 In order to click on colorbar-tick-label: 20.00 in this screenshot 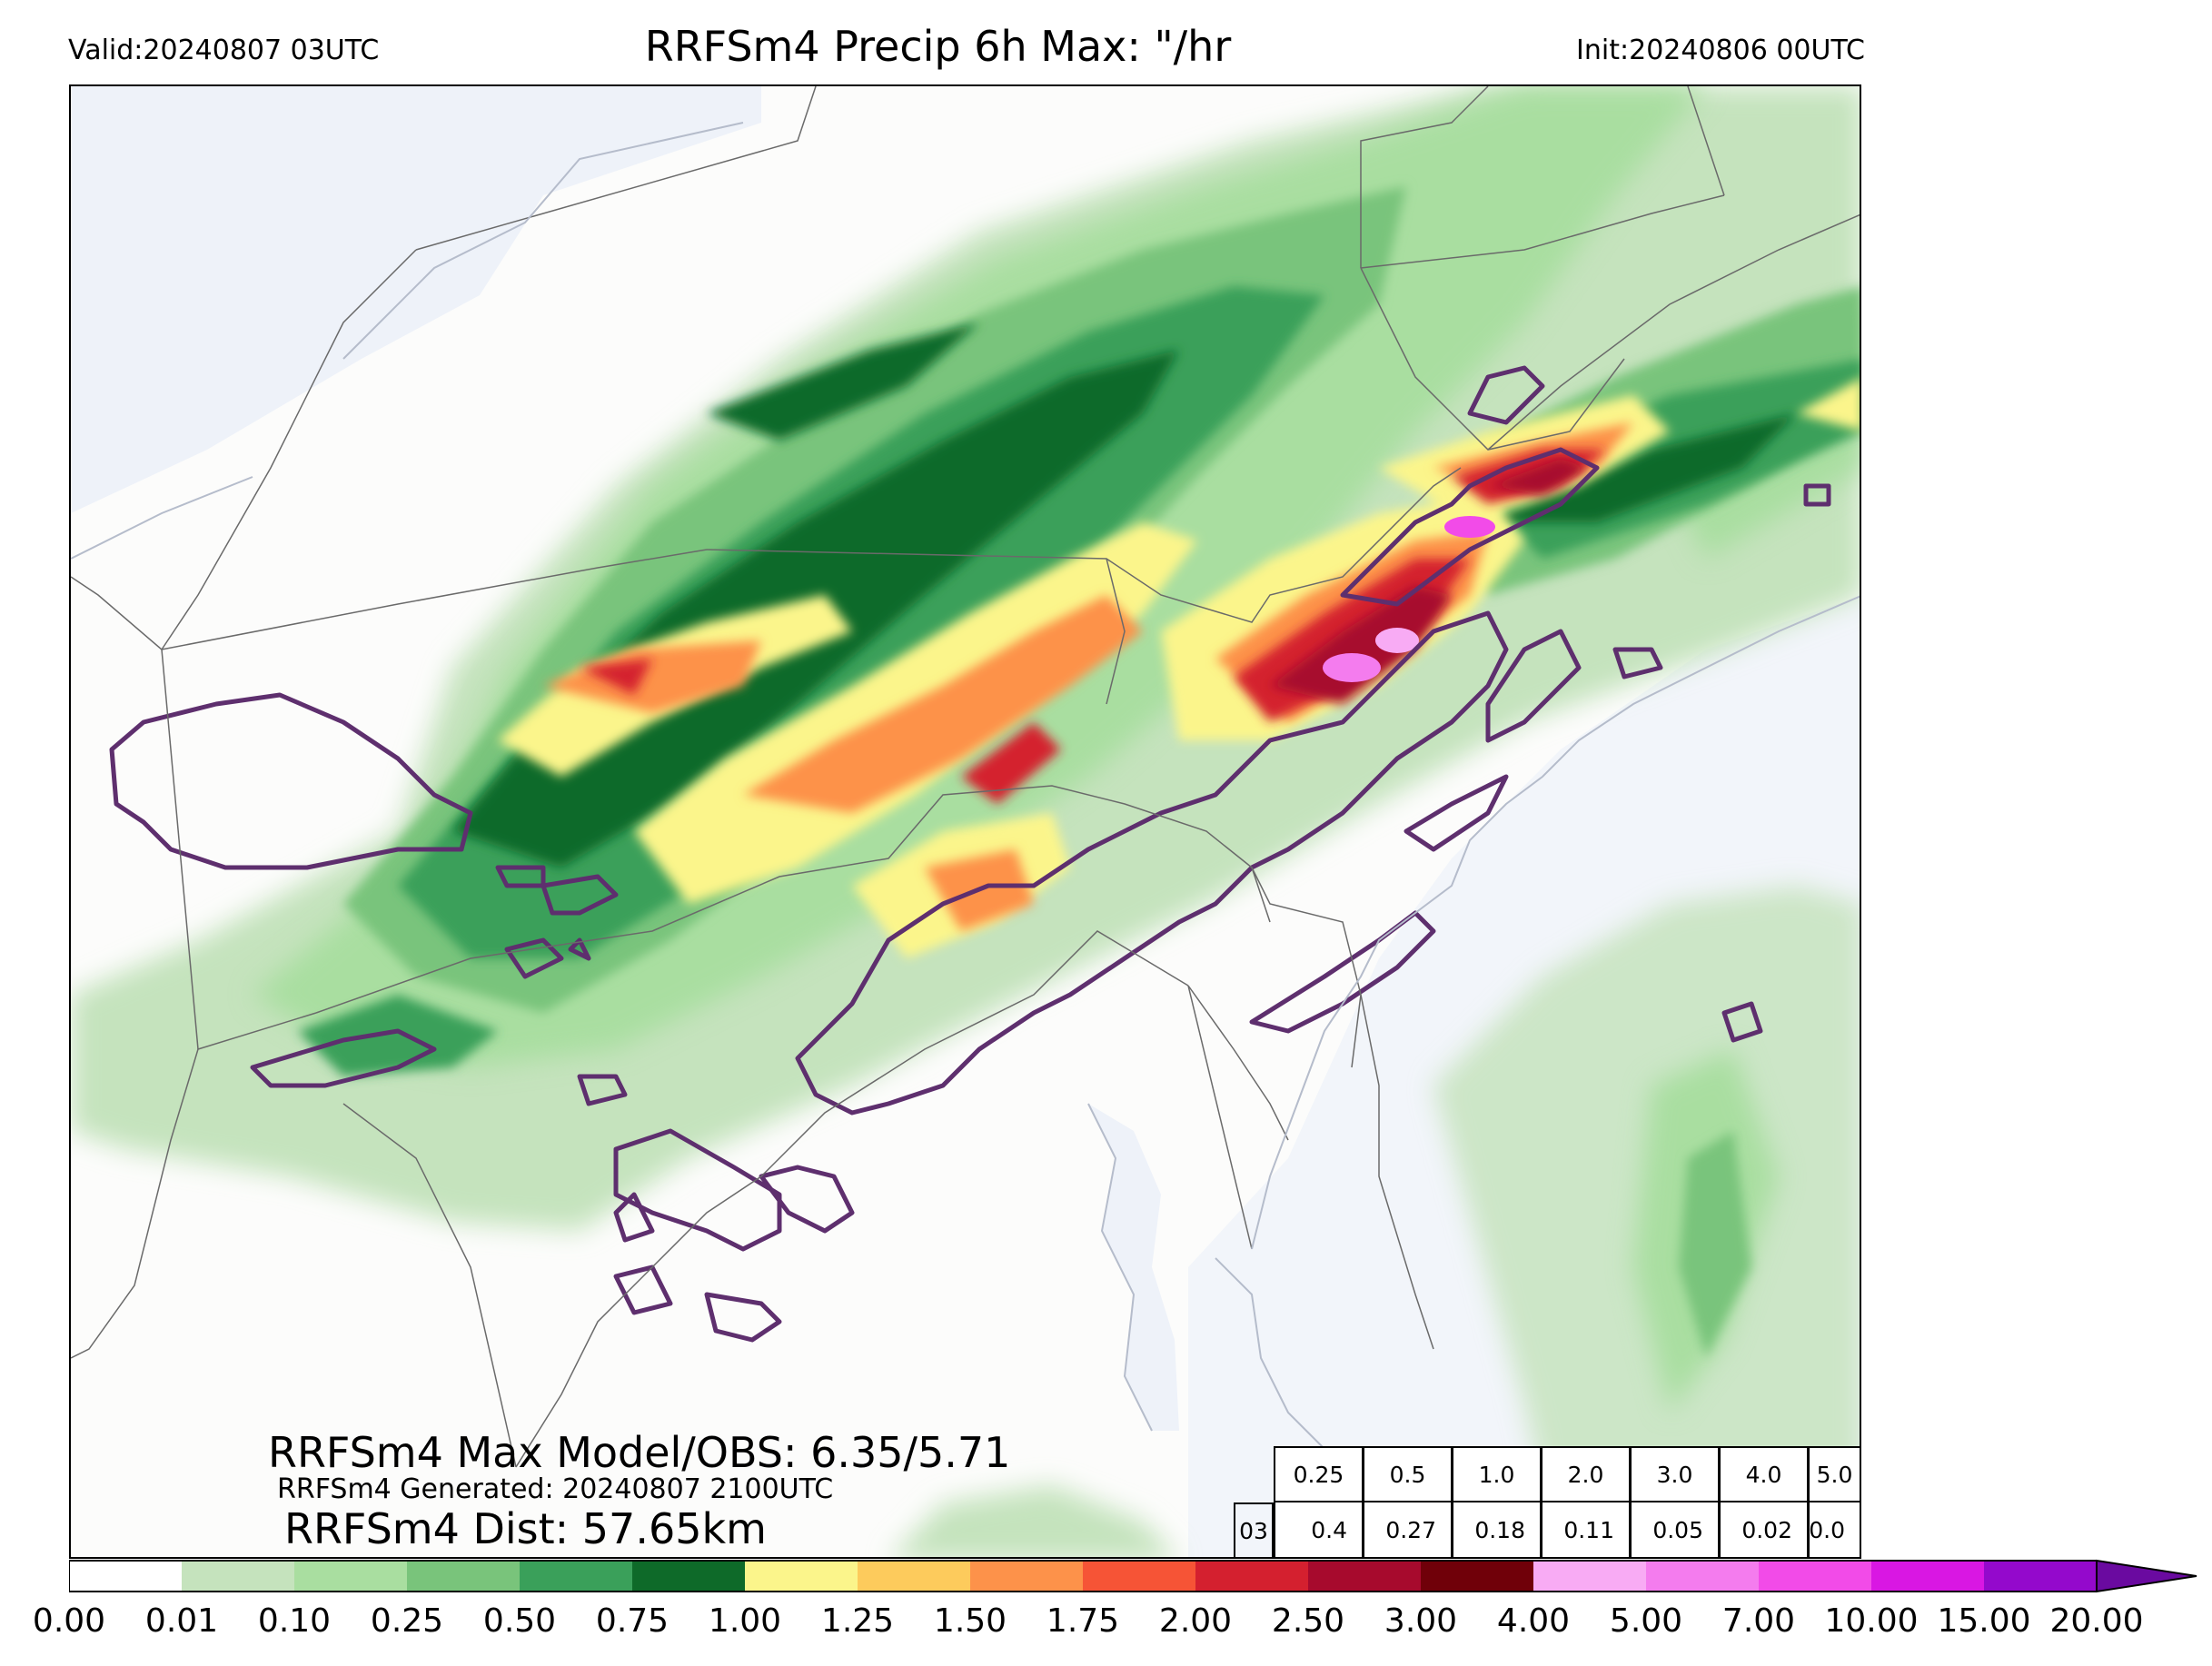, I will do `click(2096, 1621)`.